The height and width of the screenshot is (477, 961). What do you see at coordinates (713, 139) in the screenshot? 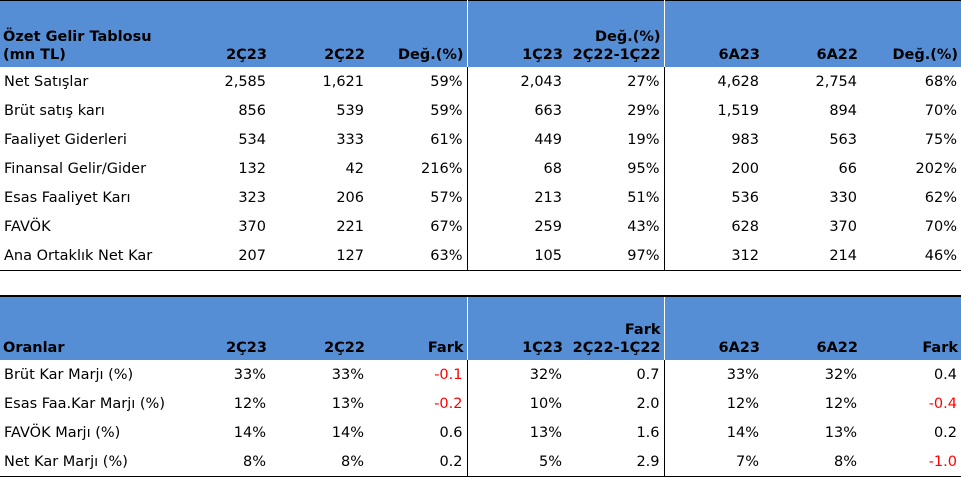
I see `table-cell: 983` at bounding box center [713, 139].